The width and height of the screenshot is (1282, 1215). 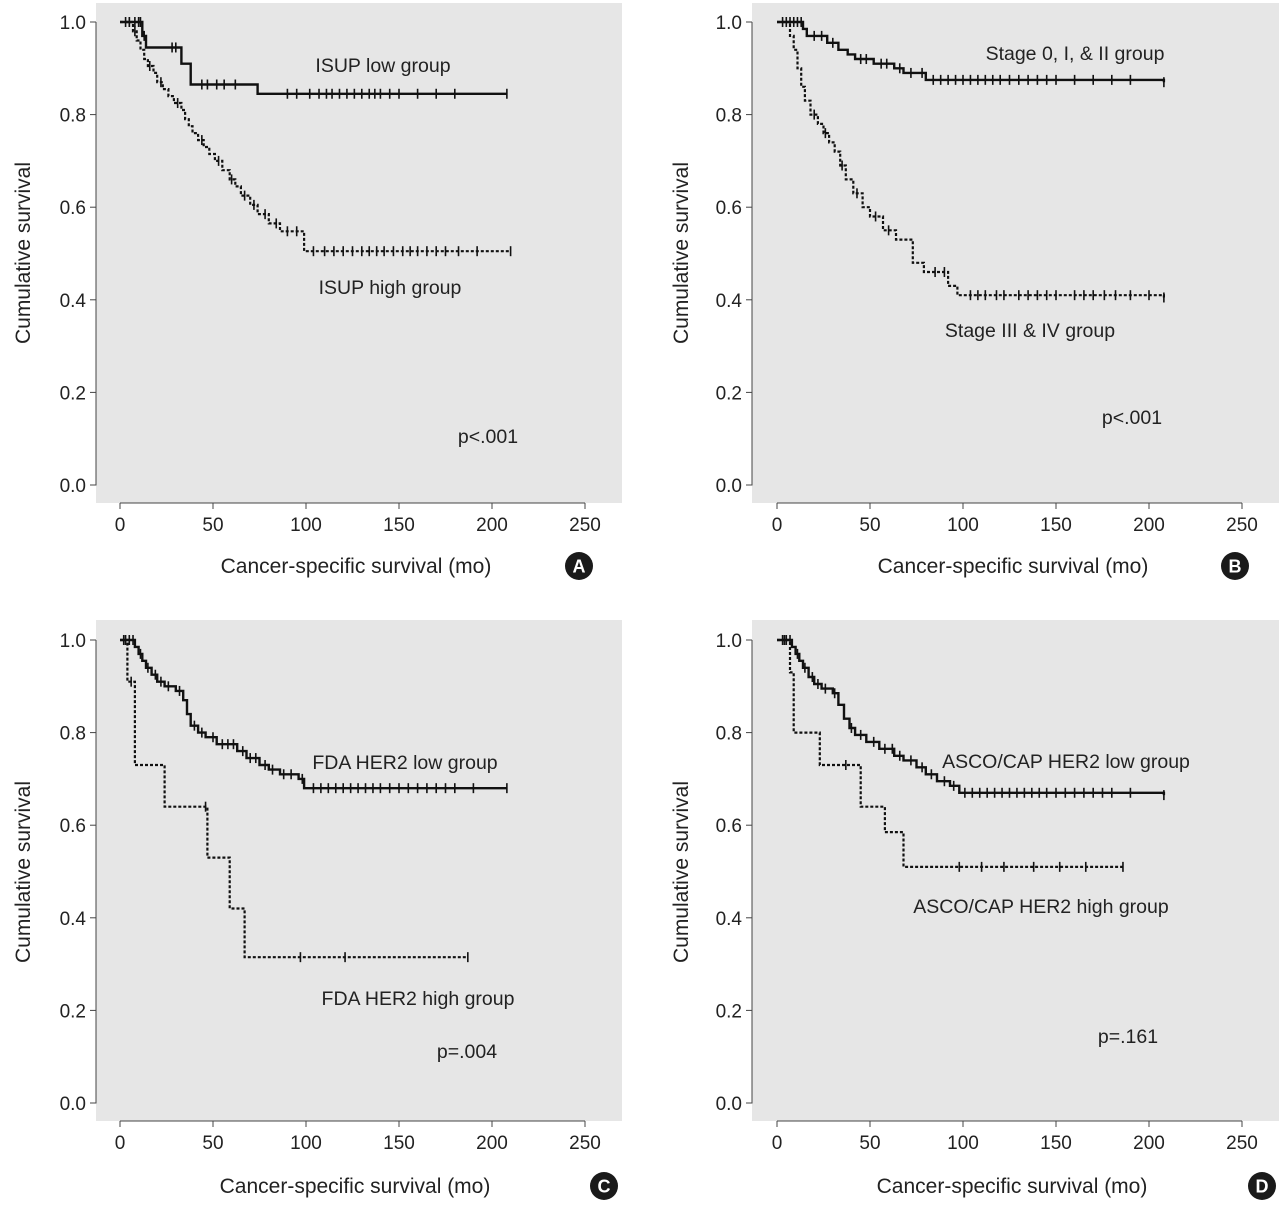 What do you see at coordinates (404, 763) in the screenshot?
I see `group-label: FDA HER2 low group` at bounding box center [404, 763].